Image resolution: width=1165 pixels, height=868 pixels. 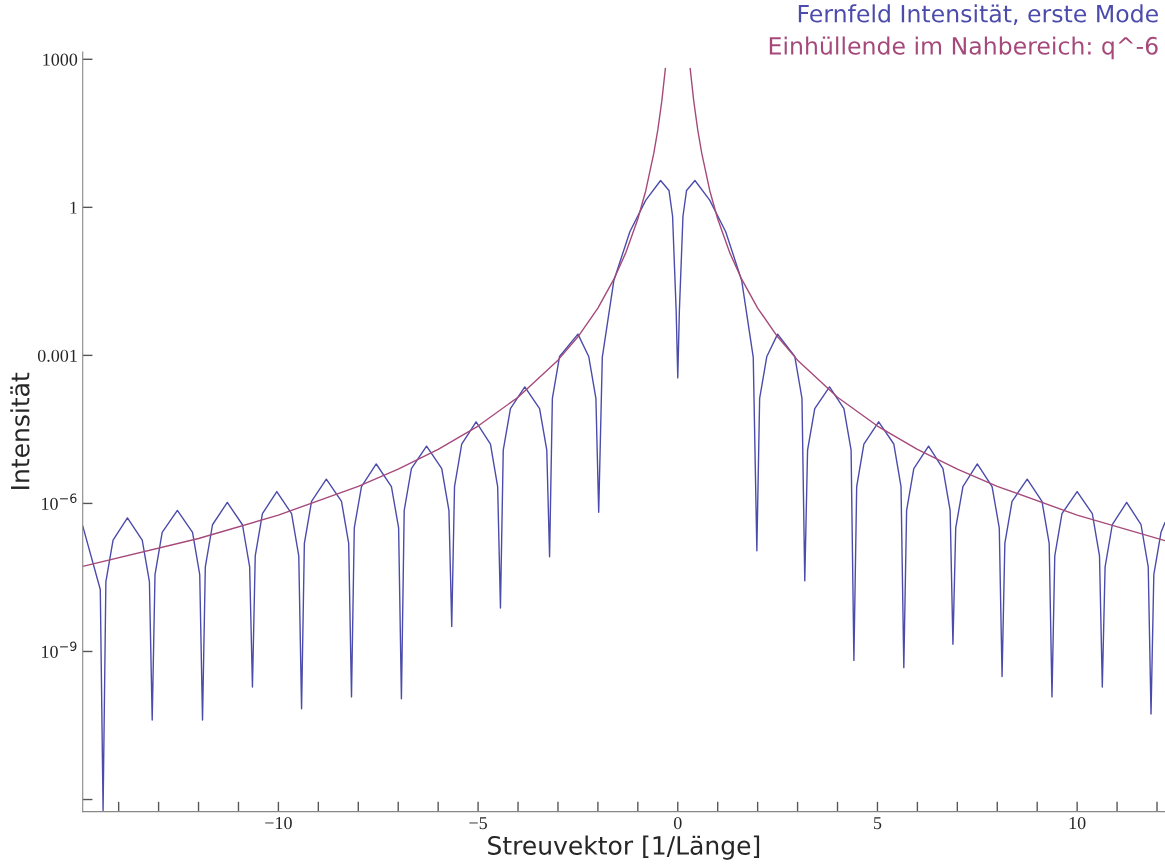 I want to click on x-tick-label: 10, so click(x=1077, y=823).